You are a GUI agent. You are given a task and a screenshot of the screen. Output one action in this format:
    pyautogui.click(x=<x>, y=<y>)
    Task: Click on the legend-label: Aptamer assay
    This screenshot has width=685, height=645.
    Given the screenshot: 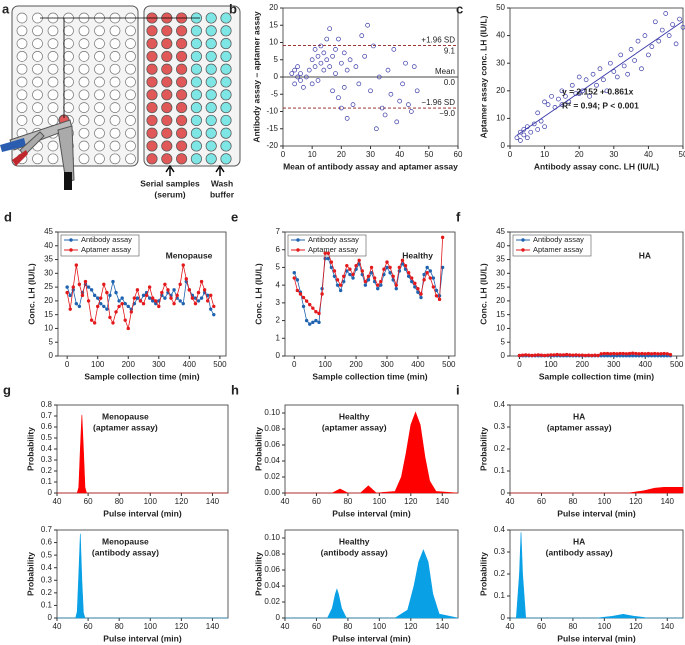 What is the action you would take?
    pyautogui.click(x=333, y=249)
    